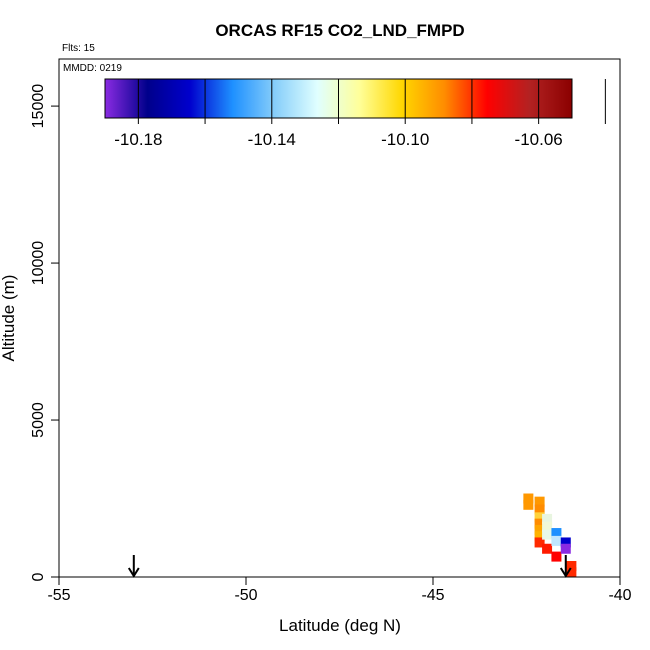 The height and width of the screenshot is (650, 650). Describe the element at coordinates (339, 590) in the screenshot. I see `x-axis: -55 -50 -45 -40` at that location.